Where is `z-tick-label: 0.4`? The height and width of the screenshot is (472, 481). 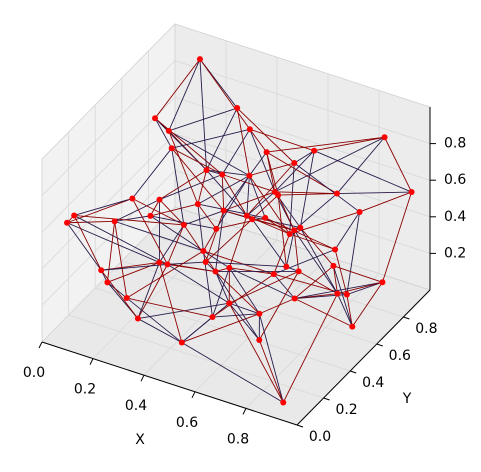
z-tick-label: 0.4 is located at coordinates (455, 217).